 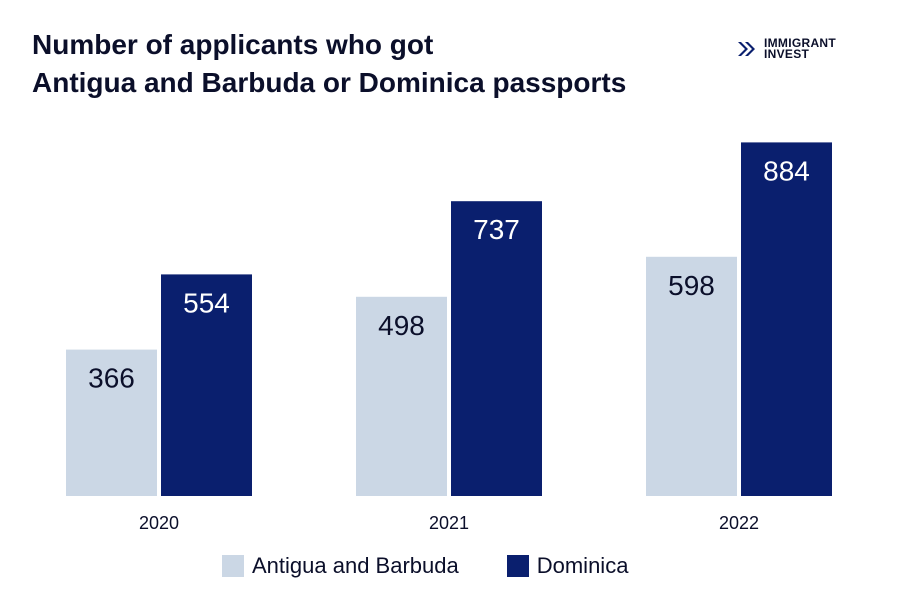 I want to click on bar-dominica-2021, so click(x=496, y=348).